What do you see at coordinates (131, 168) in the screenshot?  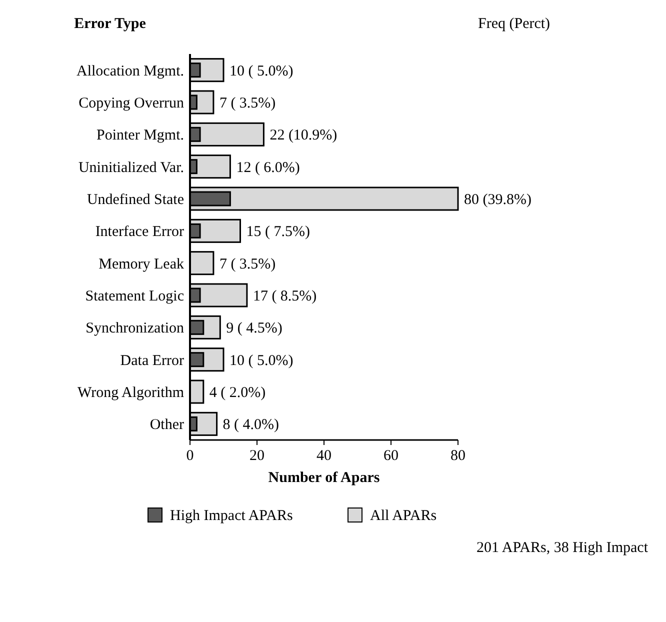 I see `y-tick-label: Uninitialized Var.` at bounding box center [131, 168].